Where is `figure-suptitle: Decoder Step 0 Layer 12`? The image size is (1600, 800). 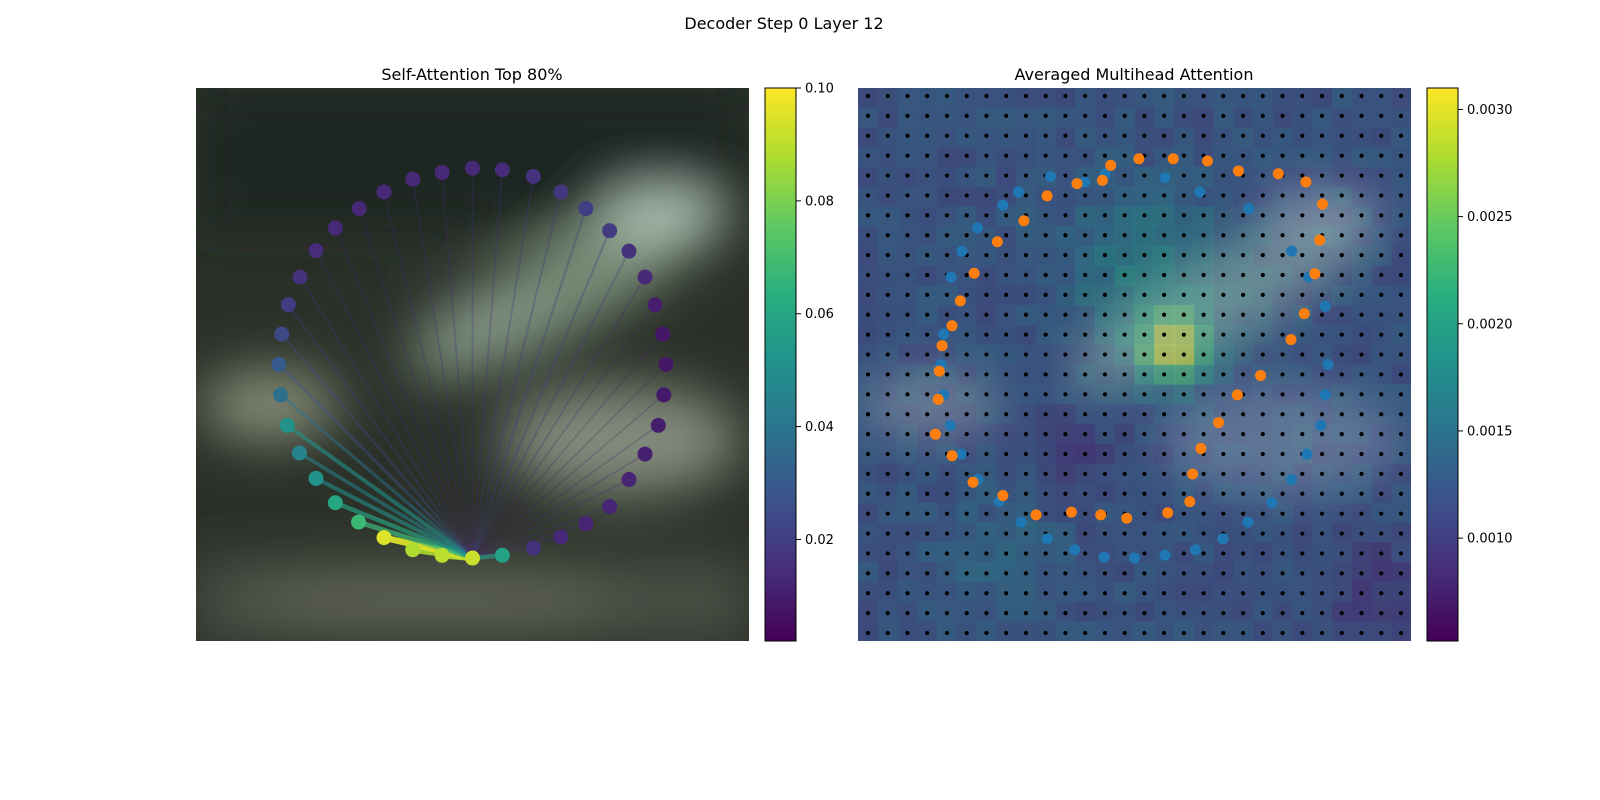 figure-suptitle: Decoder Step 0 Layer 12 is located at coordinates (783, 23).